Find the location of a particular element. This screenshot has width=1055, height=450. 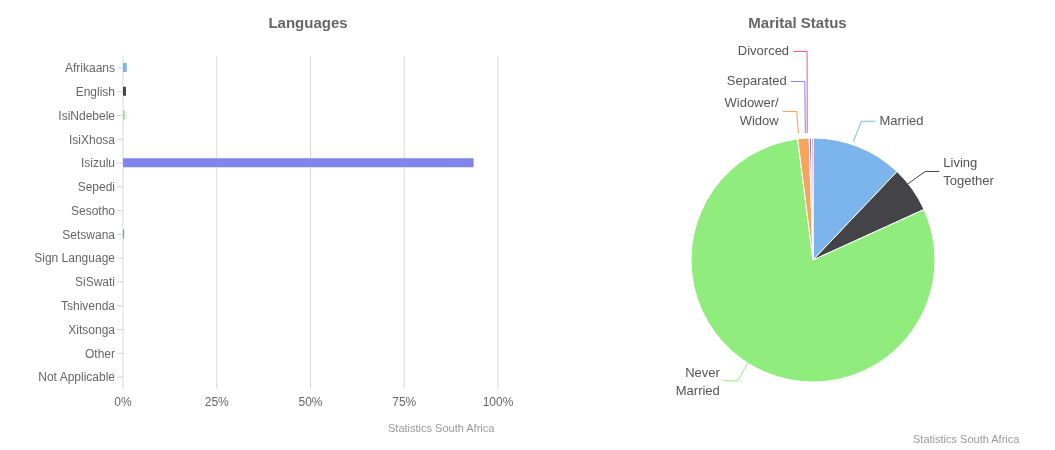

x-tick-label: 100% is located at coordinates (498, 401).